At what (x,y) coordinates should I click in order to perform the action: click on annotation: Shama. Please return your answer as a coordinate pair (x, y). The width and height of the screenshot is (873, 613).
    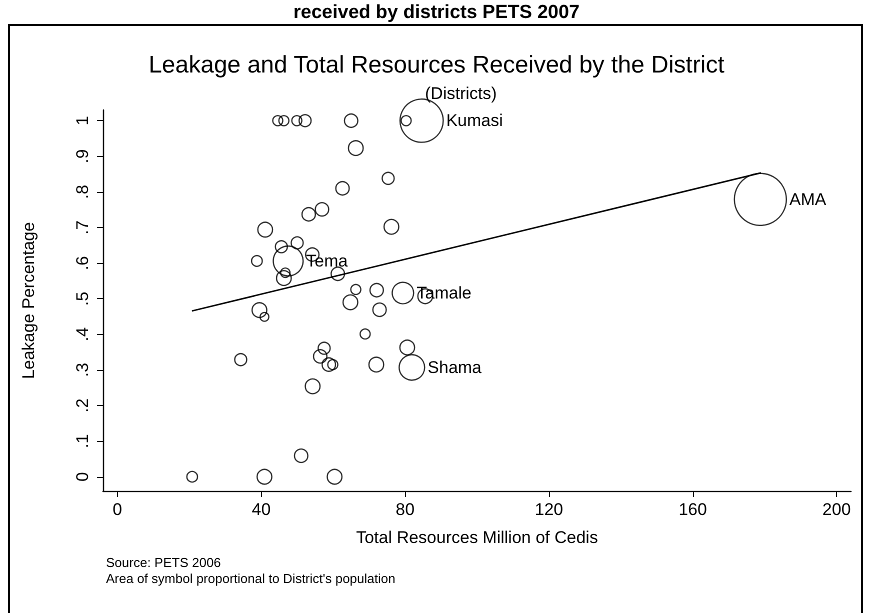
    Looking at the image, I should click on (455, 367).